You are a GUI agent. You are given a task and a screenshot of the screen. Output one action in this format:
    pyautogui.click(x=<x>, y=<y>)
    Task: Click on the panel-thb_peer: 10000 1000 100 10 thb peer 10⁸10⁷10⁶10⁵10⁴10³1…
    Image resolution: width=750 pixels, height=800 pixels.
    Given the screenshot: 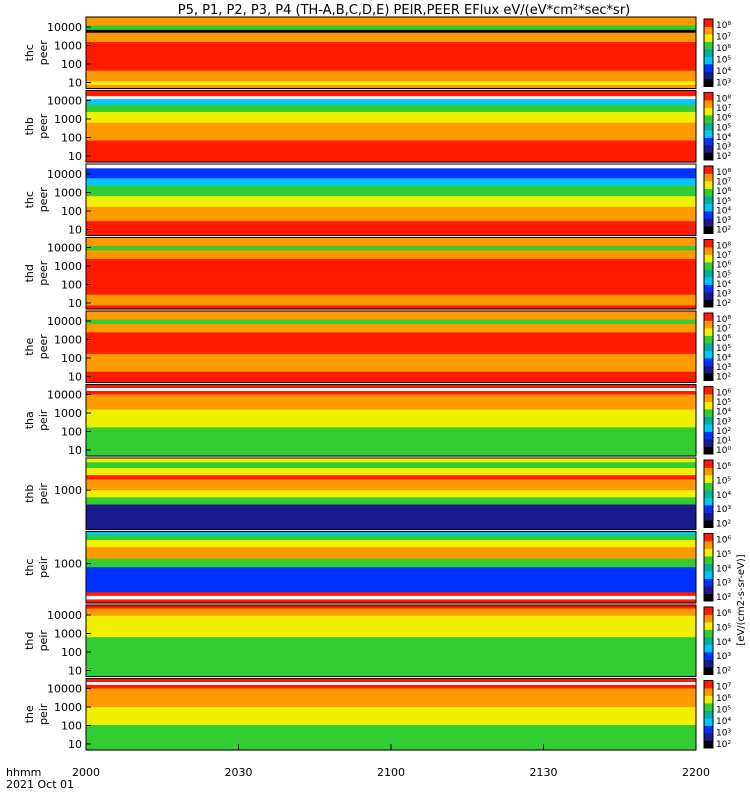 What is the action you would take?
    pyautogui.click(x=377, y=126)
    